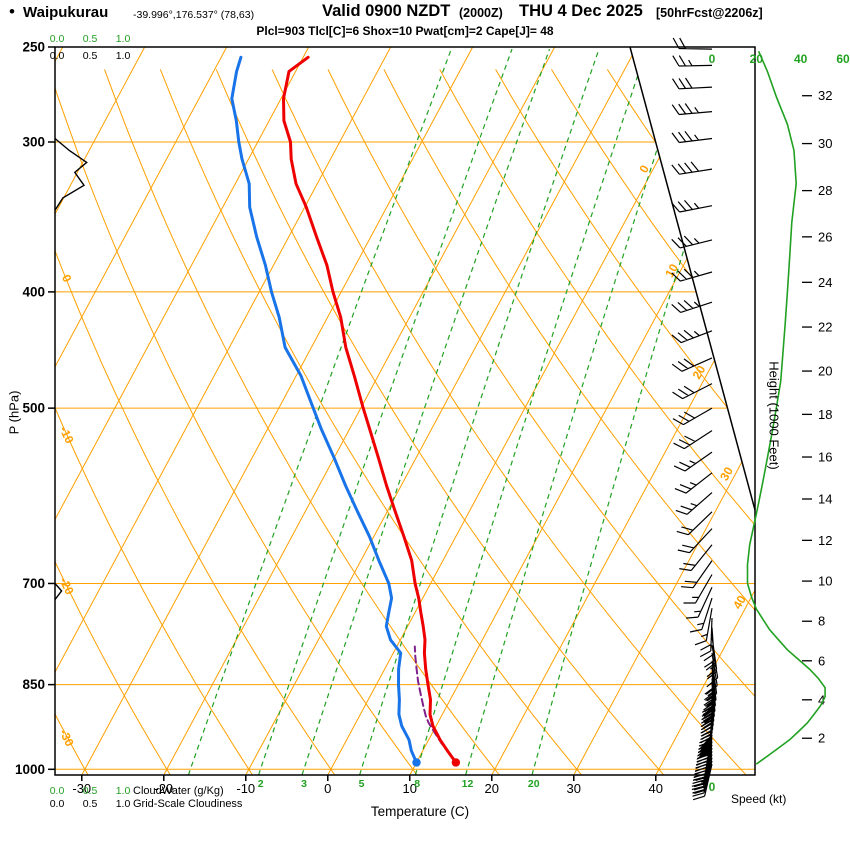  What do you see at coordinates (30, 769) in the screenshot?
I see `svg-text: 1000` at bounding box center [30, 769].